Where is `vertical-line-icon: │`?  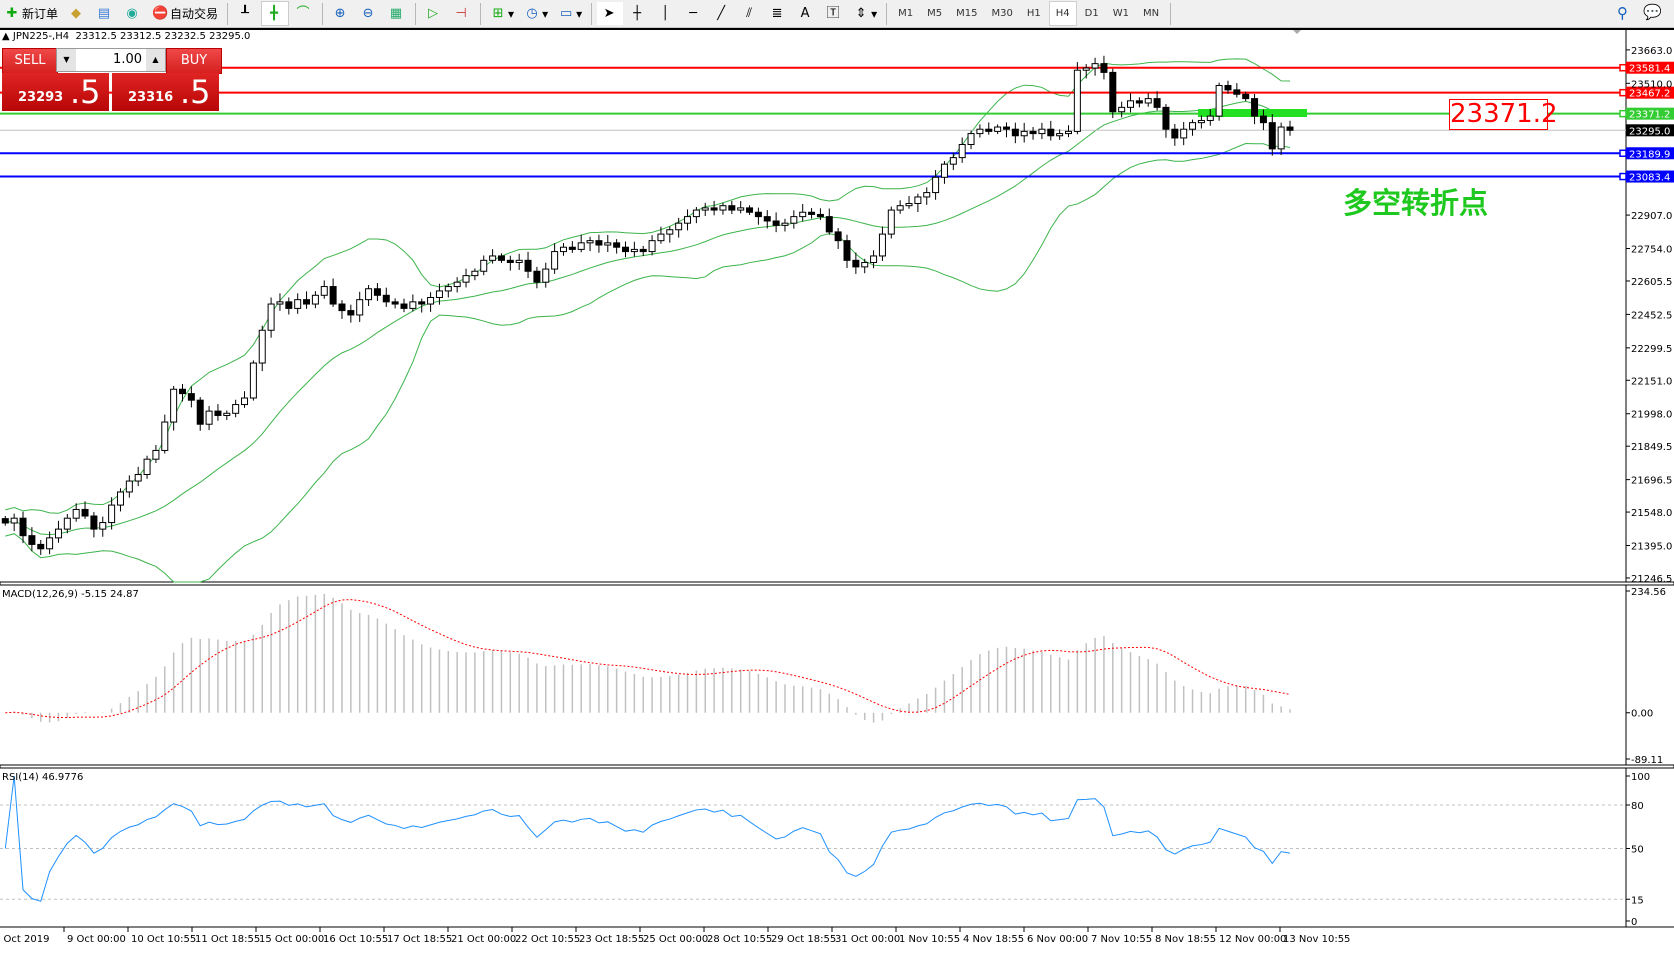
vertical-line-icon: │ is located at coordinates (665, 13).